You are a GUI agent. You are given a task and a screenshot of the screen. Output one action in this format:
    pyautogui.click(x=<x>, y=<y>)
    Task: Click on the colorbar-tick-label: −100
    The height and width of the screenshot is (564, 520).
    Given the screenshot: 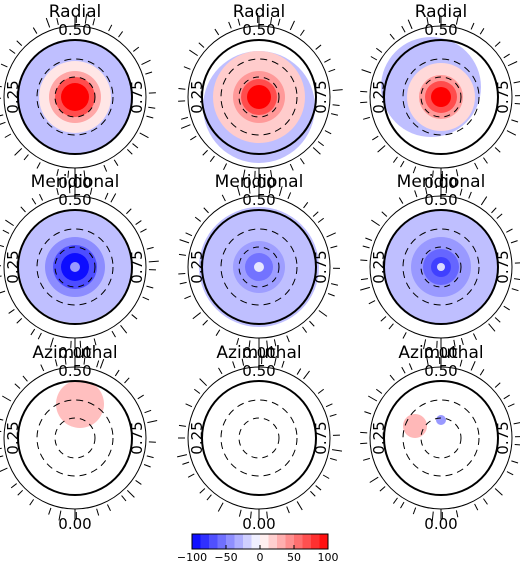 What is the action you would take?
    pyautogui.click(x=192, y=557)
    